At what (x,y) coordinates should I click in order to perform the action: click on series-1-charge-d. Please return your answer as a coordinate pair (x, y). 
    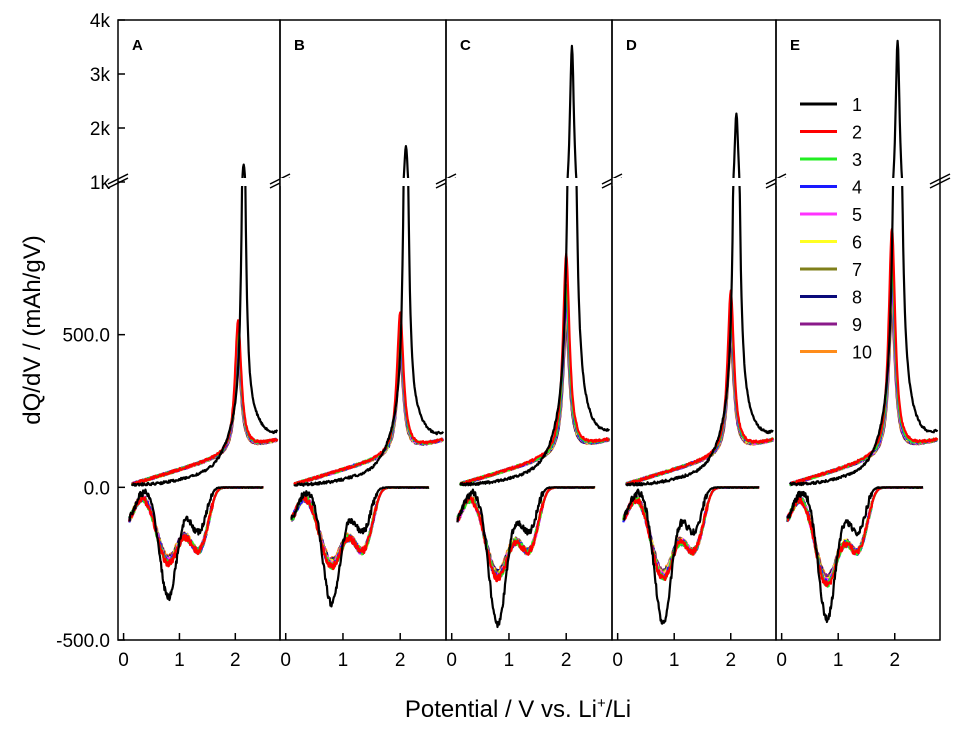
    Looking at the image, I should click on (699, 299).